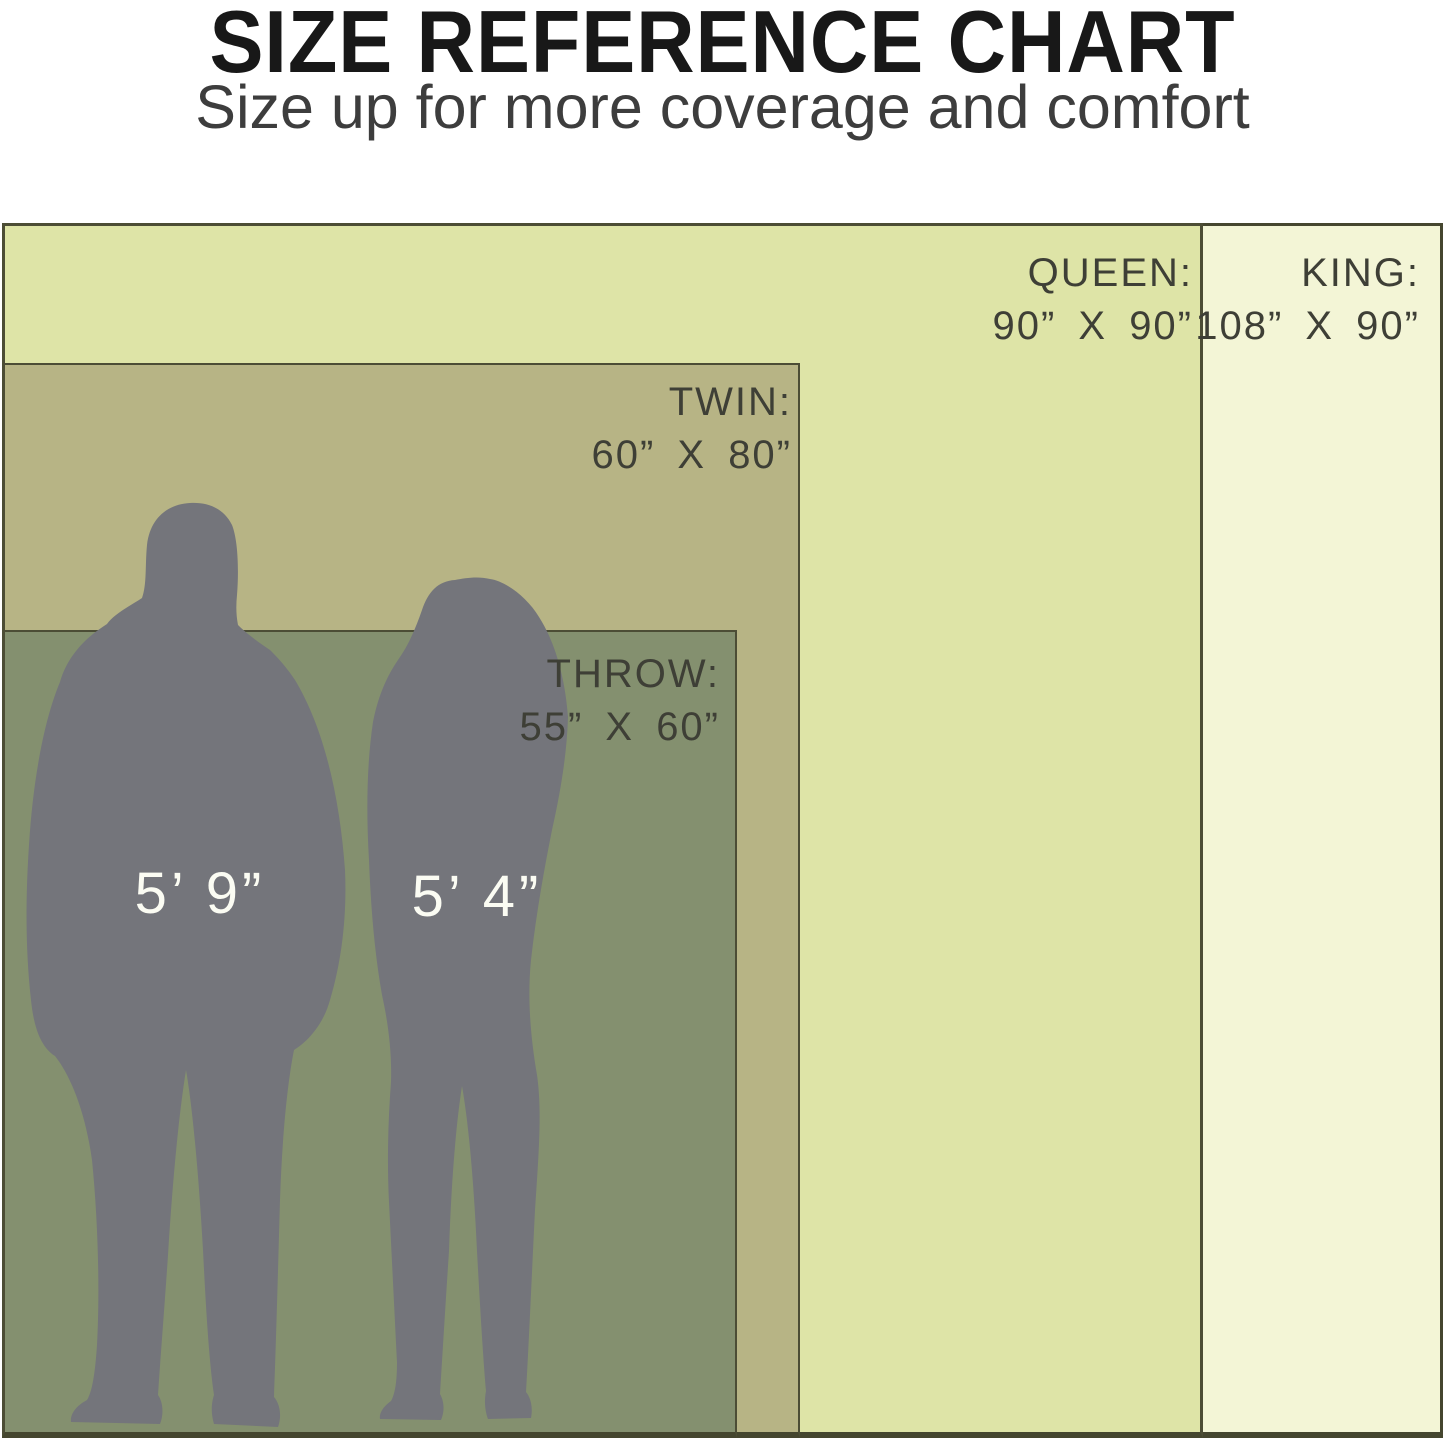 The height and width of the screenshot is (1441, 1445). Describe the element at coordinates (619, 701) in the screenshot. I see `throw-size-label: THROW: 55” X 60”` at that location.